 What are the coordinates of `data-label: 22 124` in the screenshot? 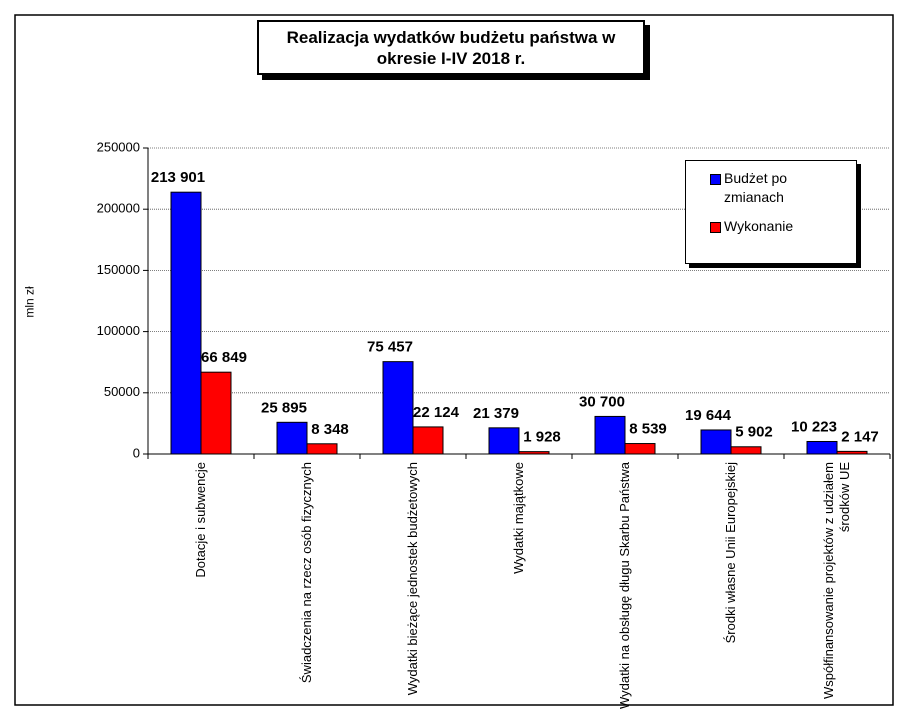 It's located at (436, 412).